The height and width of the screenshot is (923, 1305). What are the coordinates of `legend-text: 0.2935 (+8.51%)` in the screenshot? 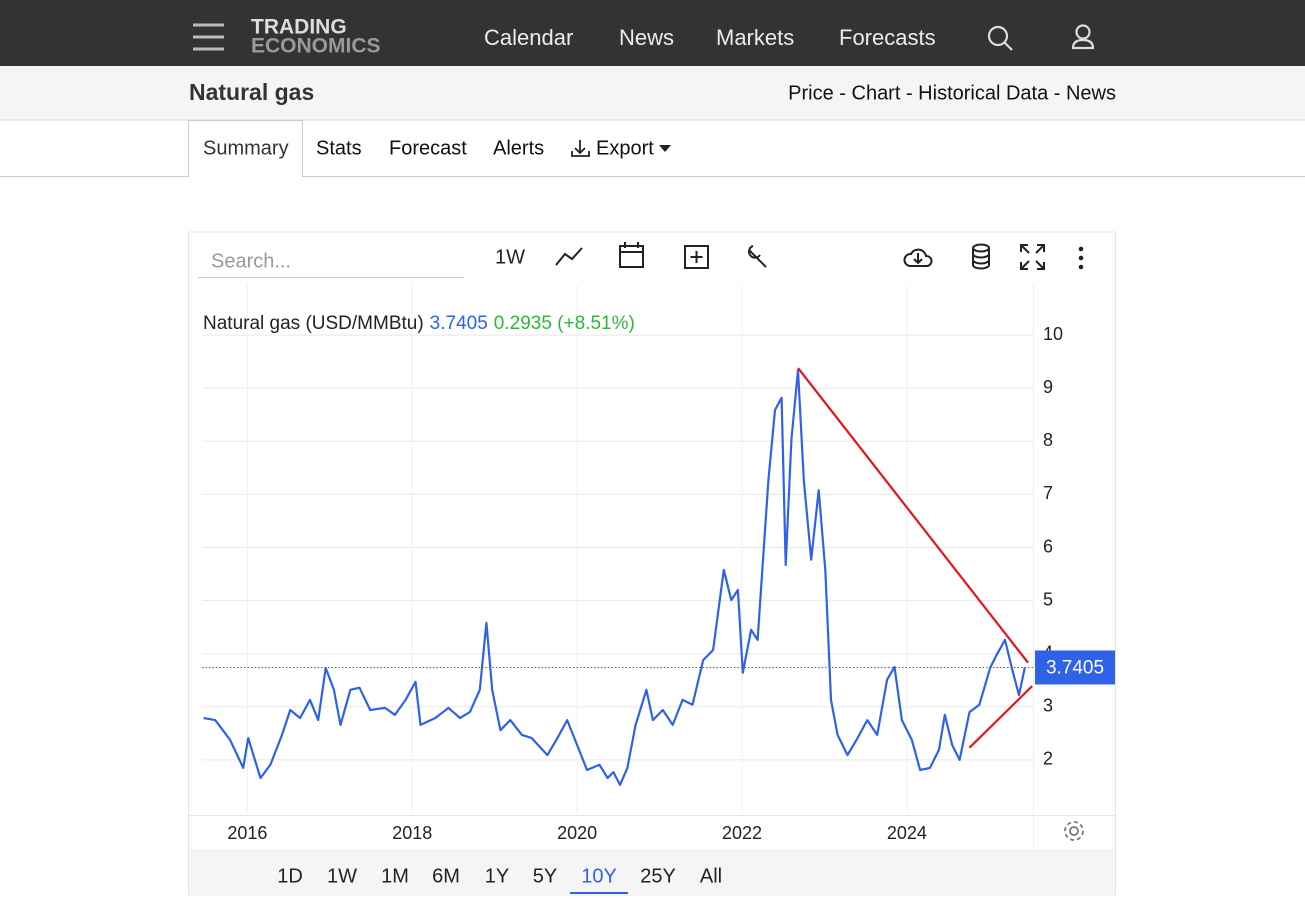 It's located at (564, 323).